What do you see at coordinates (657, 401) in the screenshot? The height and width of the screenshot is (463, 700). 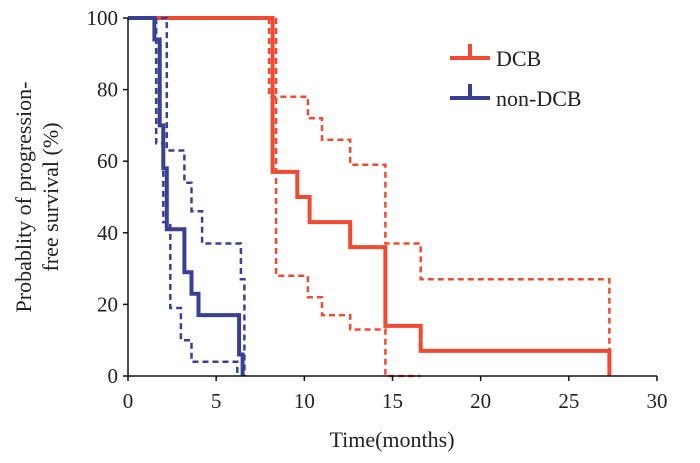 I see `x-tick-label-30: 30` at bounding box center [657, 401].